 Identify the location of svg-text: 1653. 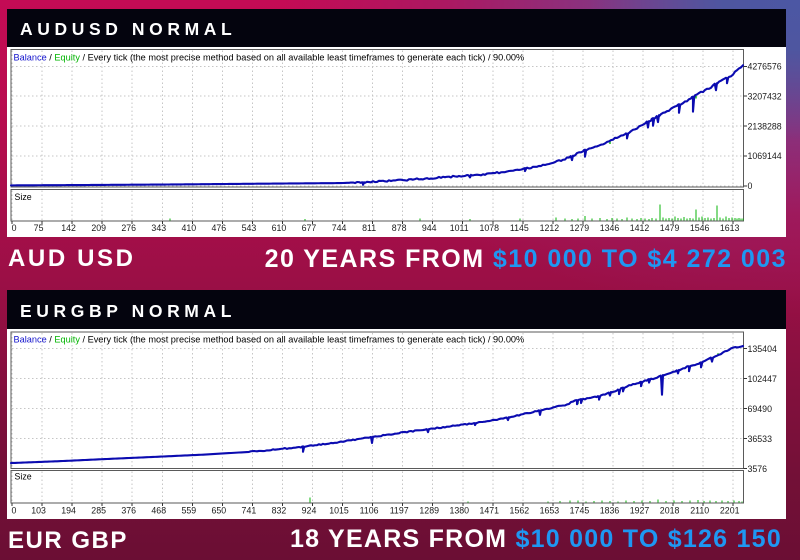
(550, 510).